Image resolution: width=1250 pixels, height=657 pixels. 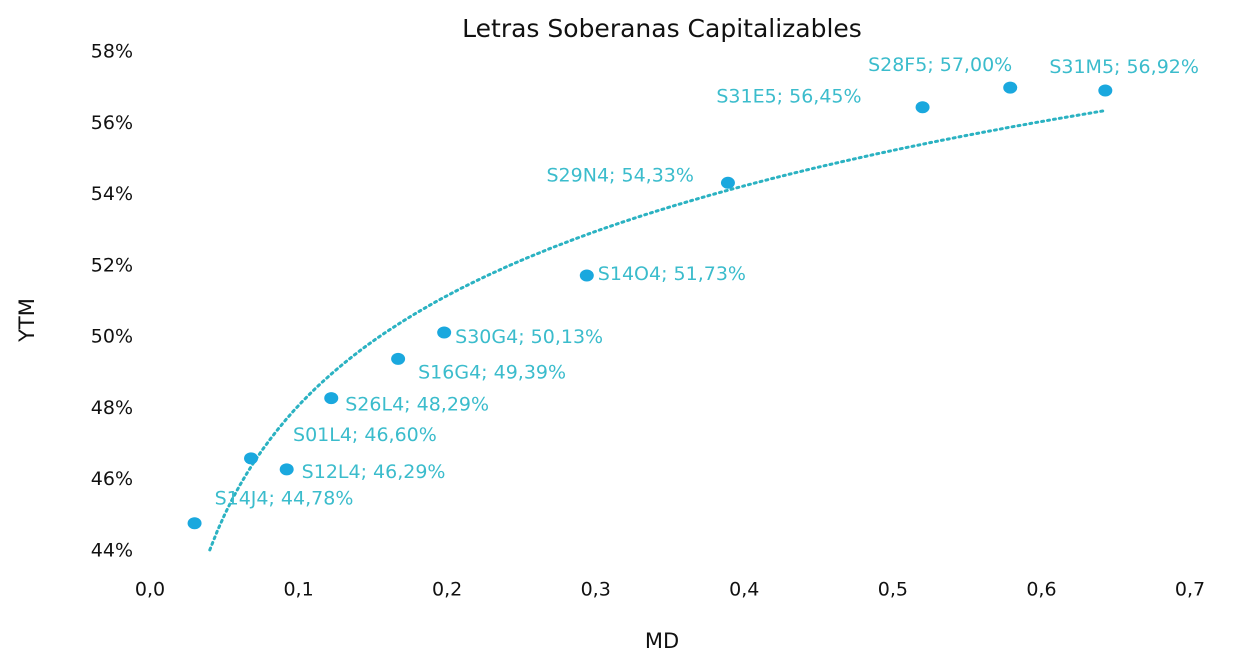 I want to click on y-tick-label: 56%, so click(x=112, y=123).